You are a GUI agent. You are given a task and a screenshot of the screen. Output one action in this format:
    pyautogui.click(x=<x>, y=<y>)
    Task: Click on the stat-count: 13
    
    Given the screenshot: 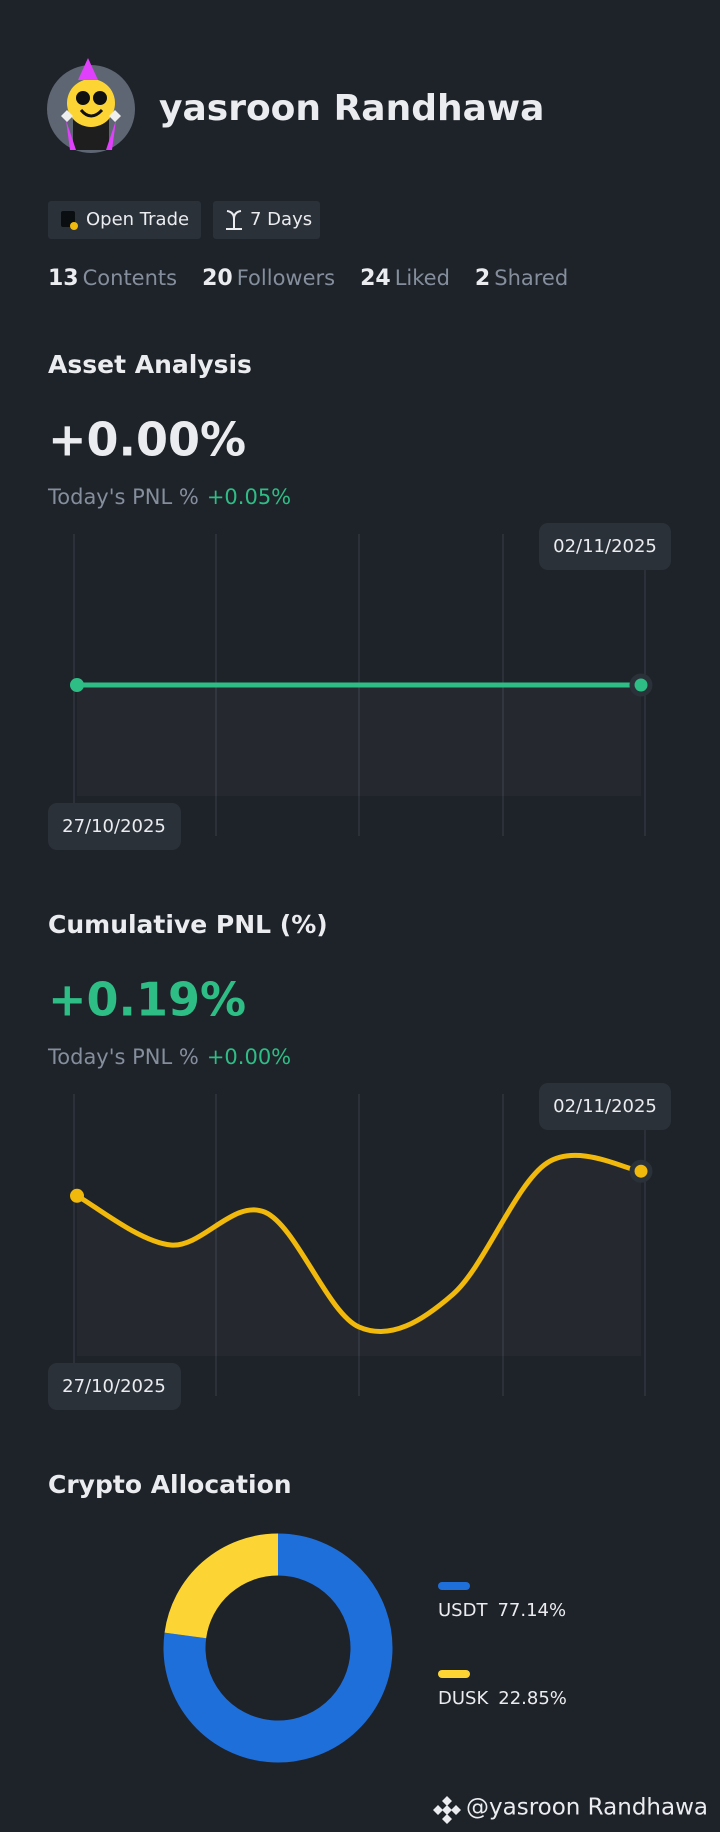 What is the action you would take?
    pyautogui.click(x=63, y=278)
    